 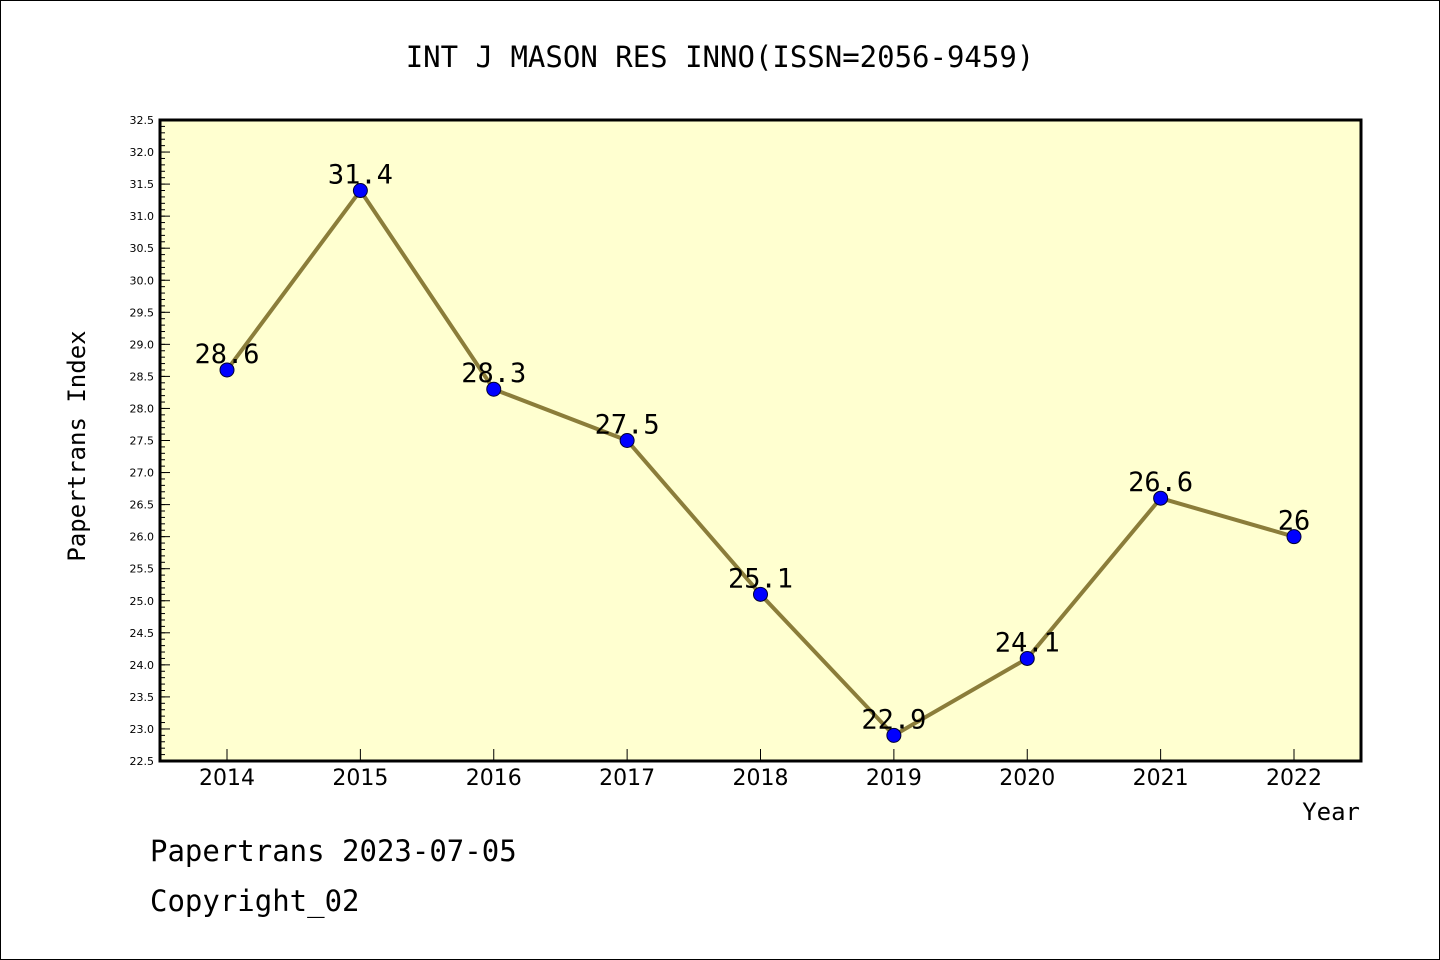 What do you see at coordinates (142, 665) in the screenshot?
I see `y-tick-label: 24.0` at bounding box center [142, 665].